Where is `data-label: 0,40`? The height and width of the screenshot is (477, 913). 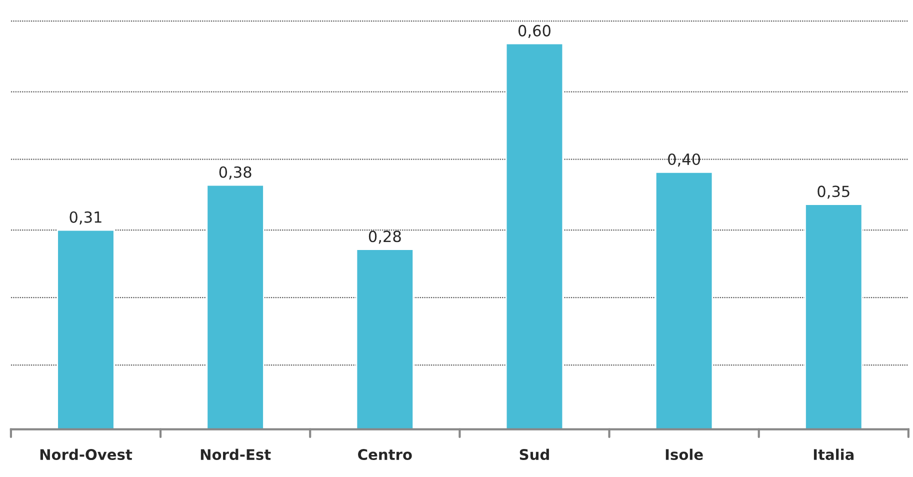 data-label: 0,40 is located at coordinates (684, 160).